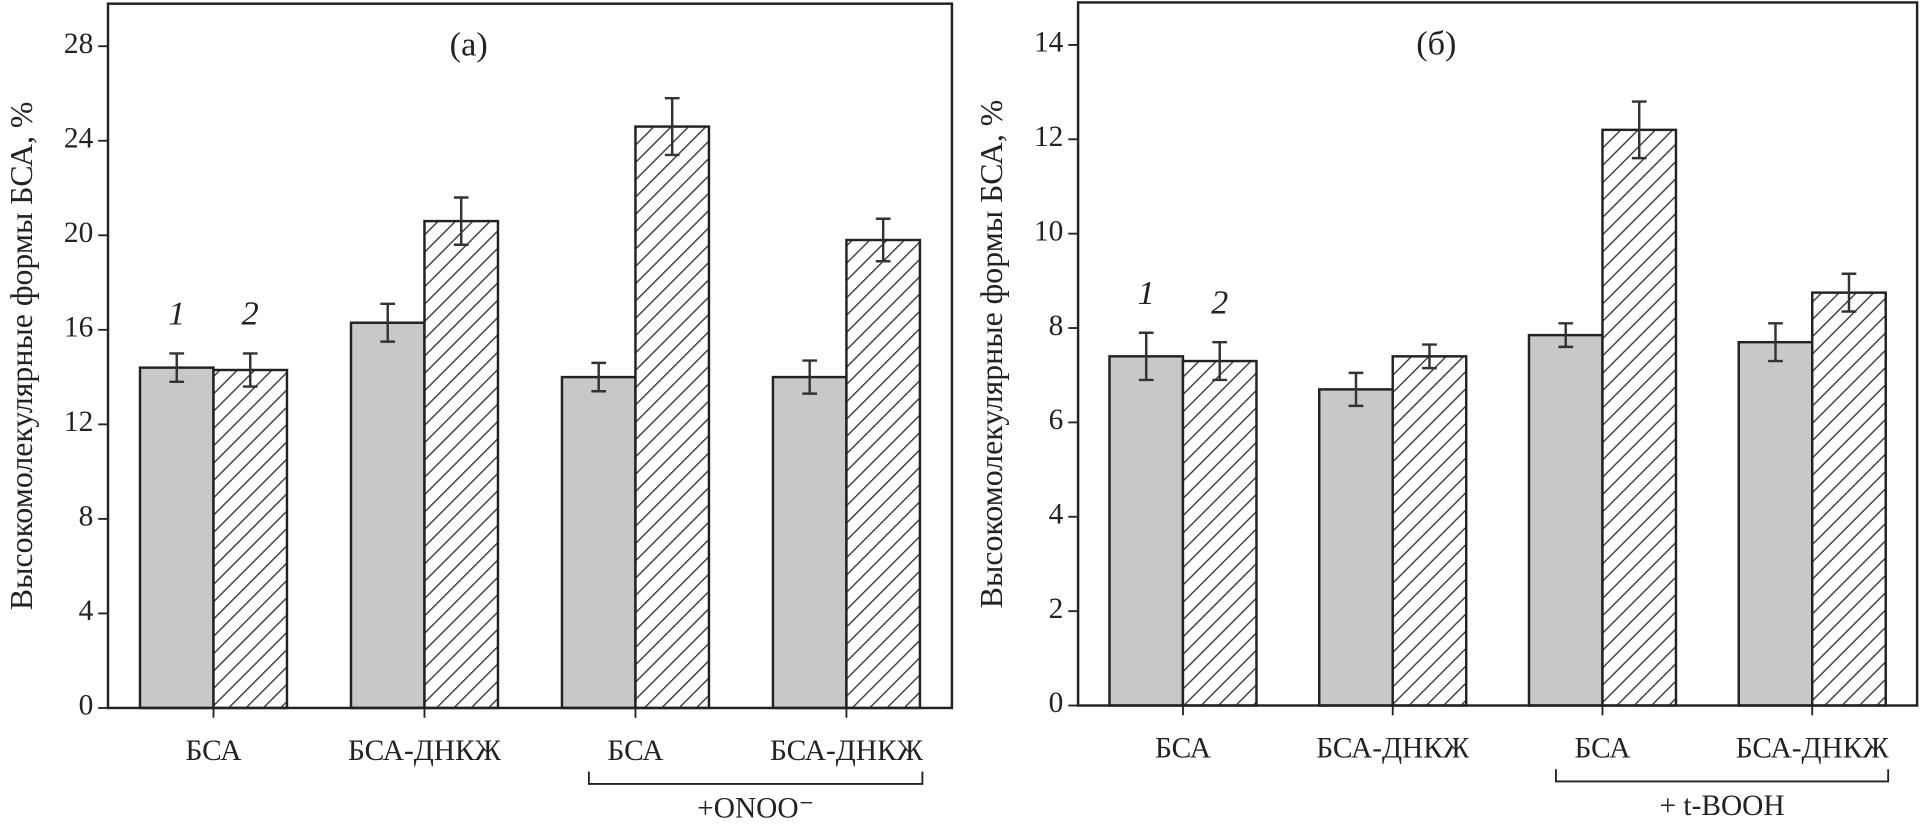 This screenshot has height=828, width=1921. I want to click on y-tick-label: 14, so click(1049, 43).